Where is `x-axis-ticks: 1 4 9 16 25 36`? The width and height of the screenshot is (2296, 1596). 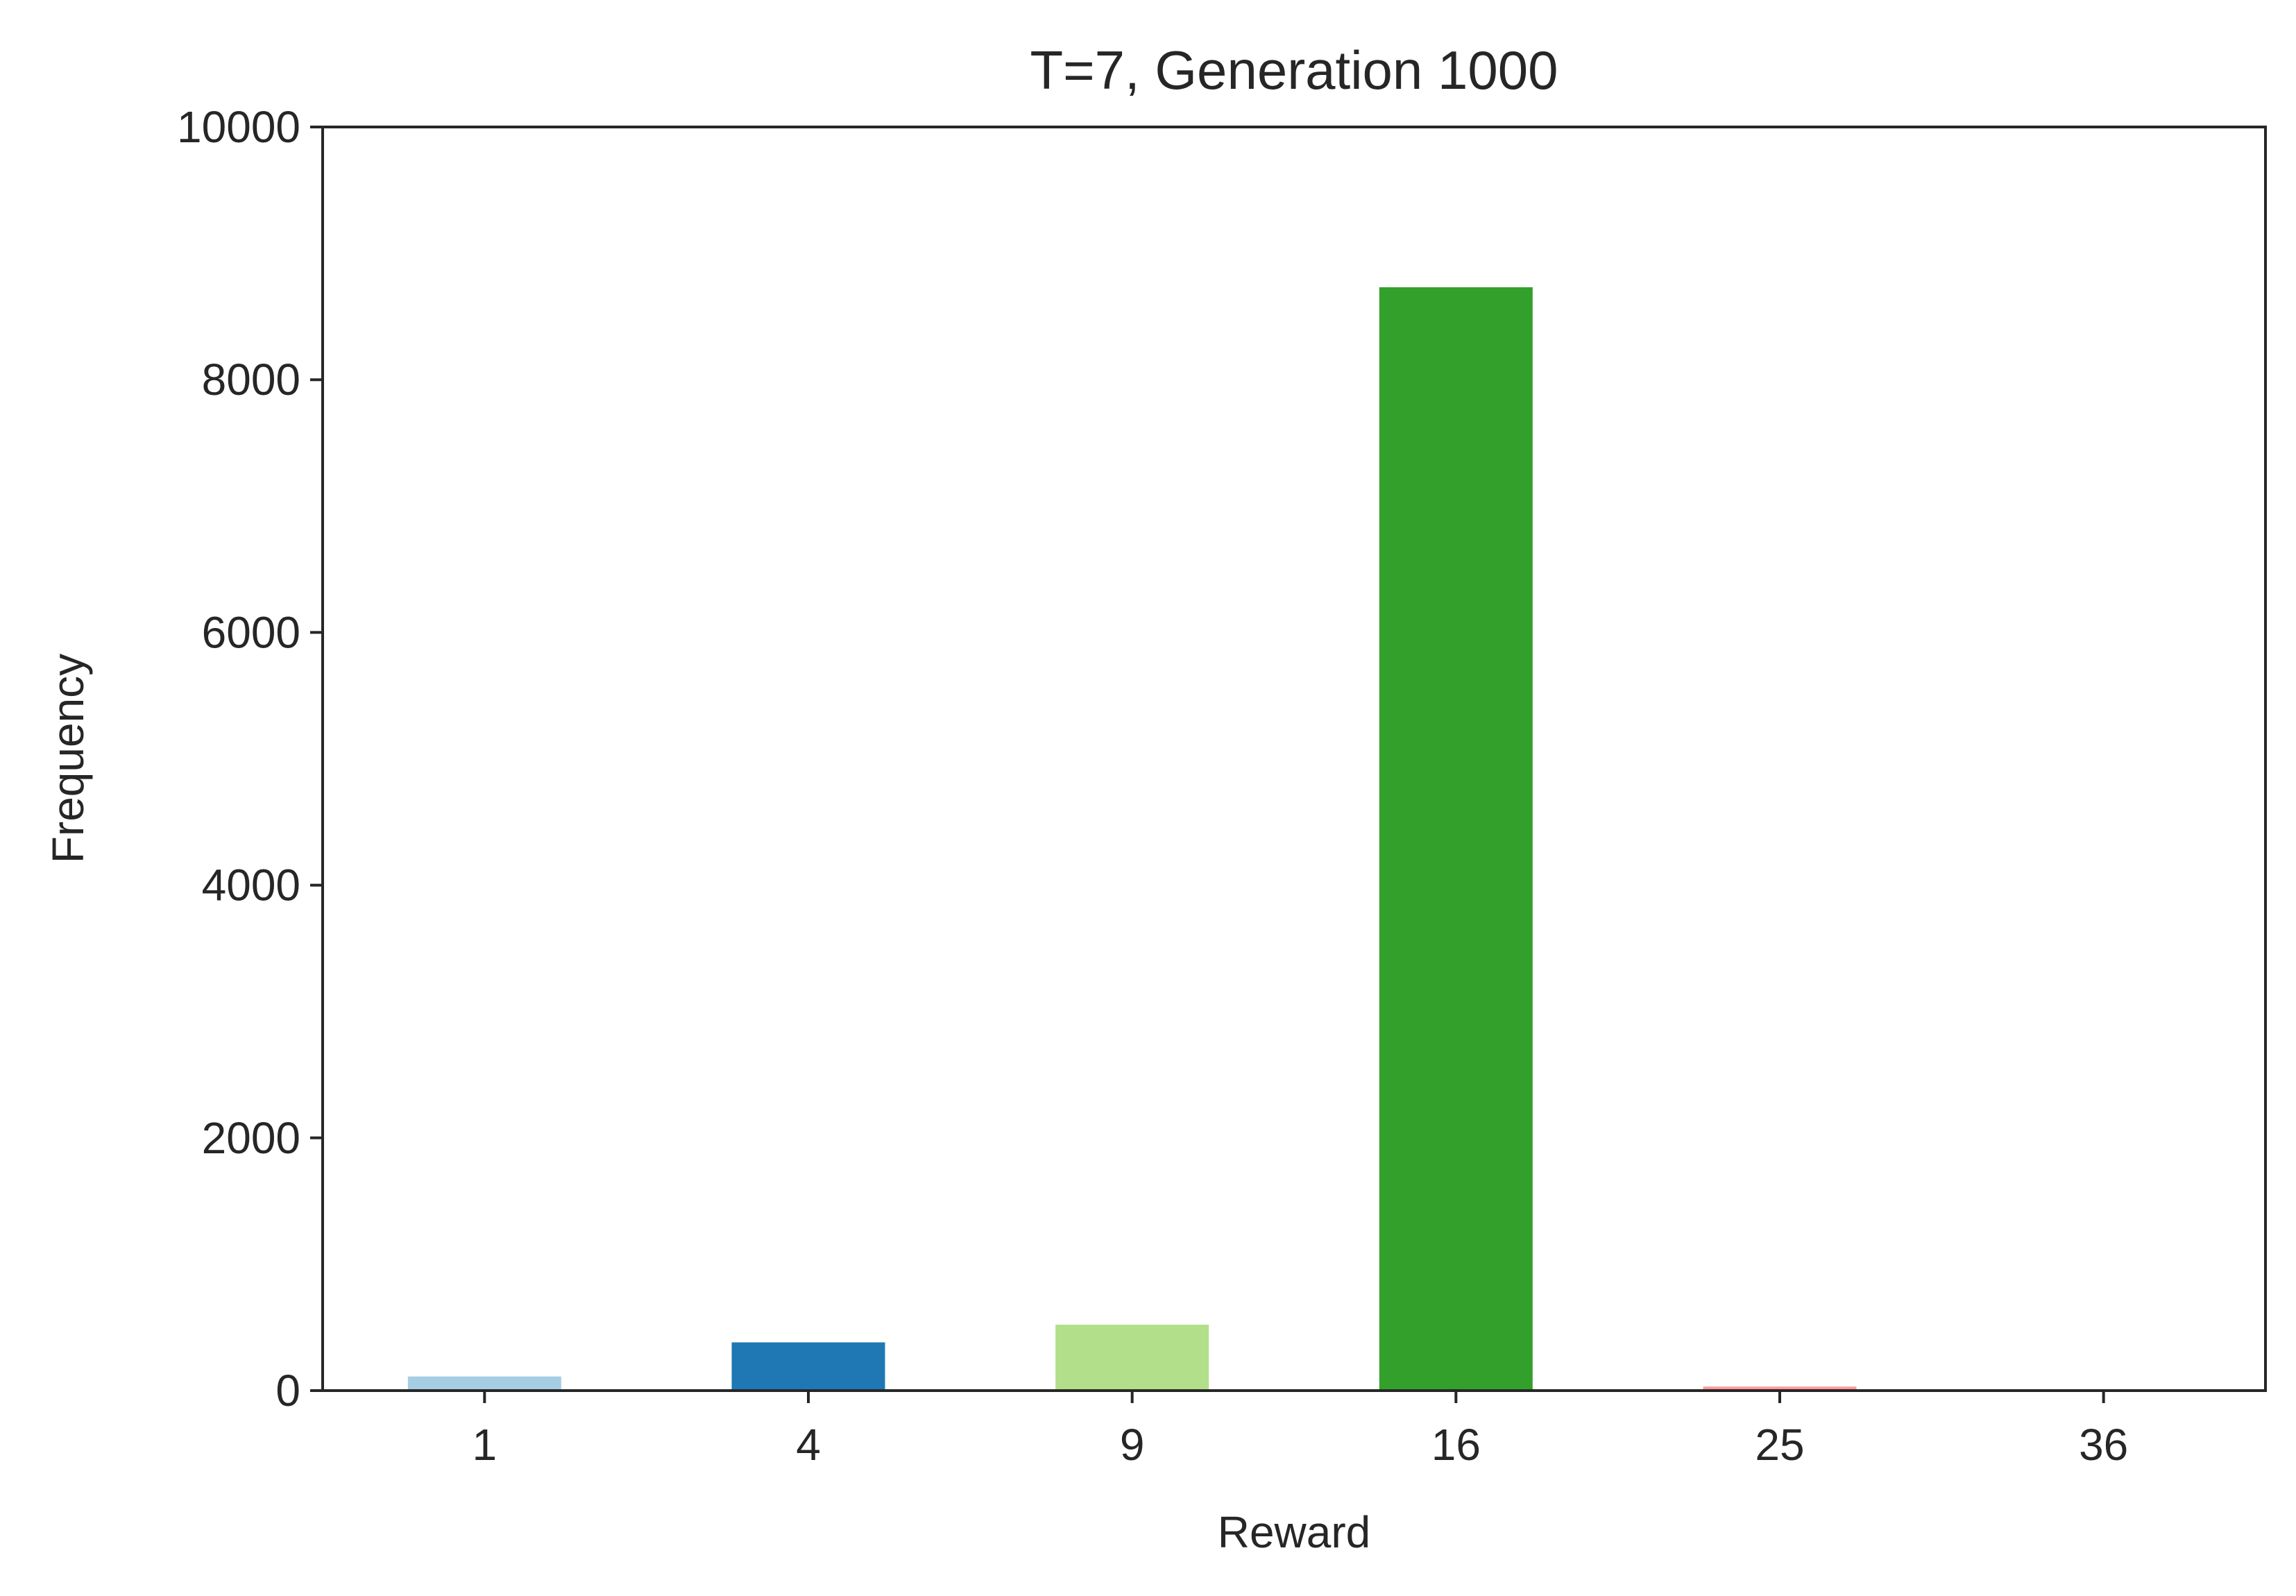 x-axis-ticks: 1 4 9 16 25 36 is located at coordinates (1300, 1430).